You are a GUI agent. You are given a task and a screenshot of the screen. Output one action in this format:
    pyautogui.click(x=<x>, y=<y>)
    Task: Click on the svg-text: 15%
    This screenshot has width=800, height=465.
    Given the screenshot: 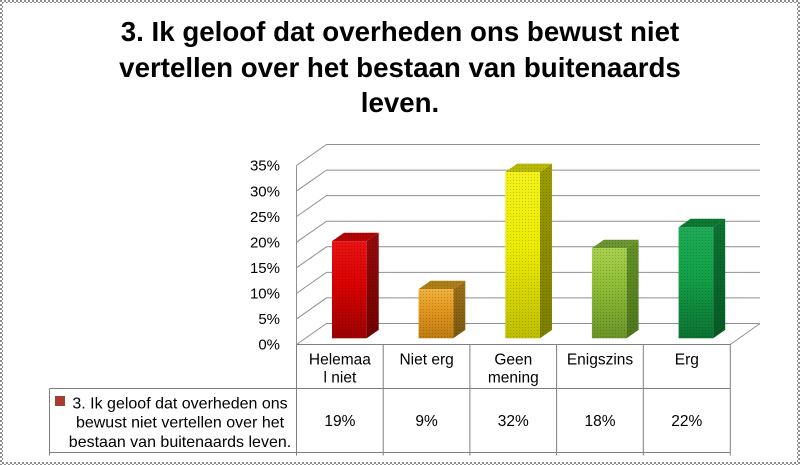 What is the action you would take?
    pyautogui.click(x=265, y=268)
    